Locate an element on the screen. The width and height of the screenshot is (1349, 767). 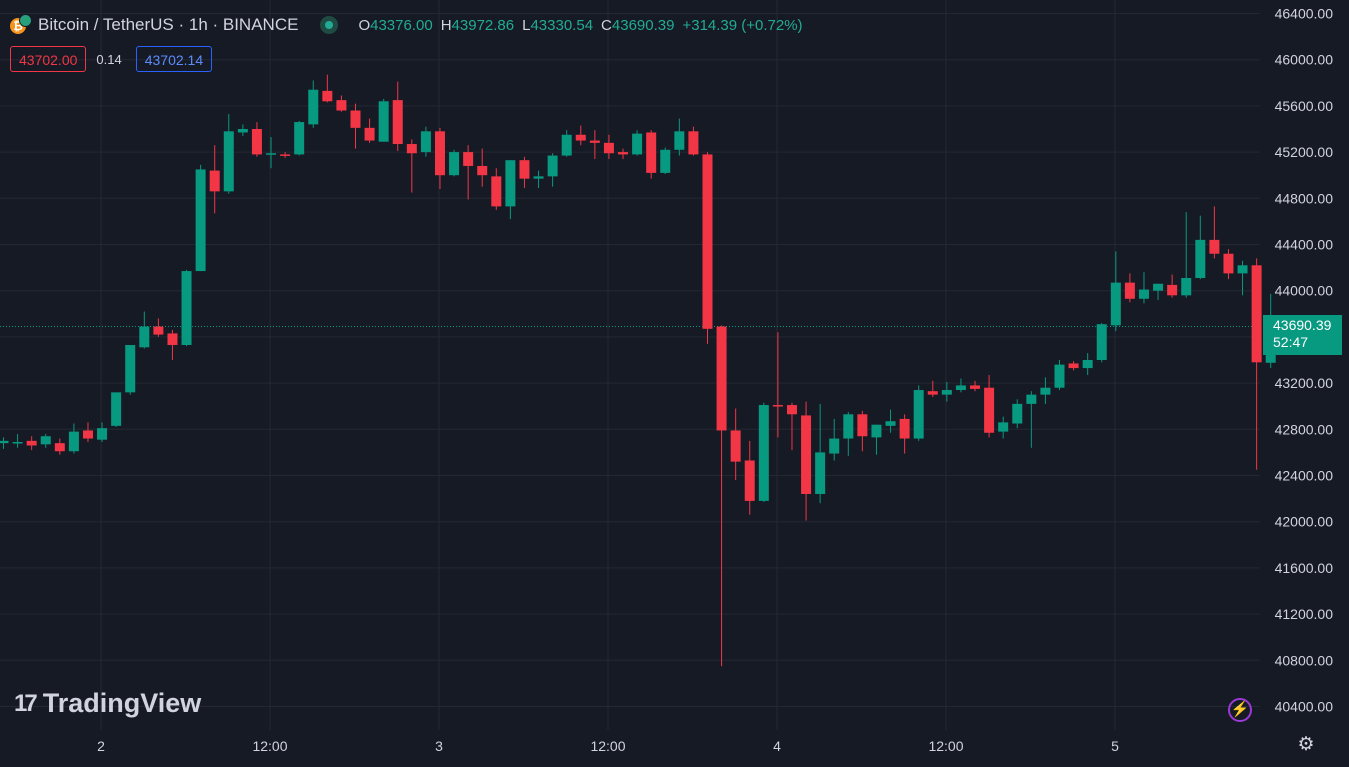
price-axis-label: 40400.00 is located at coordinates (1304, 707).